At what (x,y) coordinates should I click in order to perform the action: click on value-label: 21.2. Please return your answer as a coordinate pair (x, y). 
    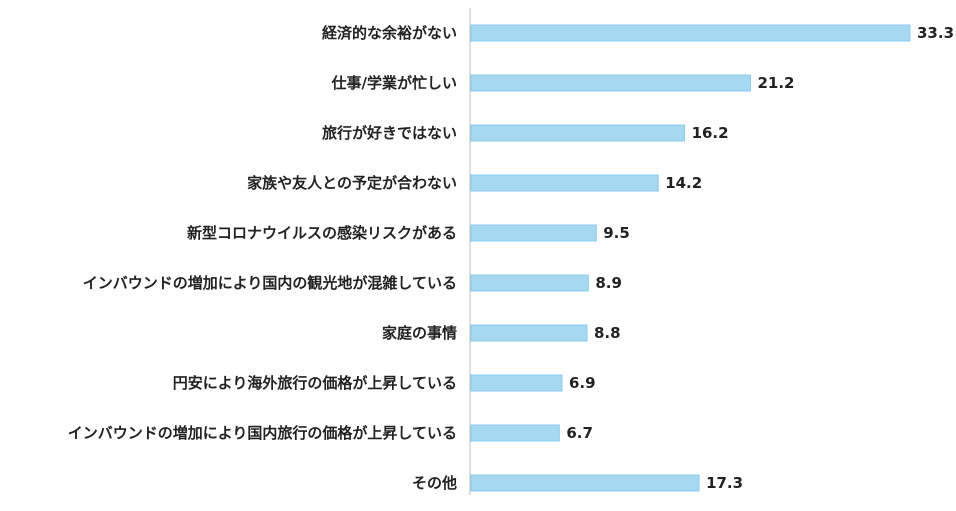
    Looking at the image, I should click on (775, 83).